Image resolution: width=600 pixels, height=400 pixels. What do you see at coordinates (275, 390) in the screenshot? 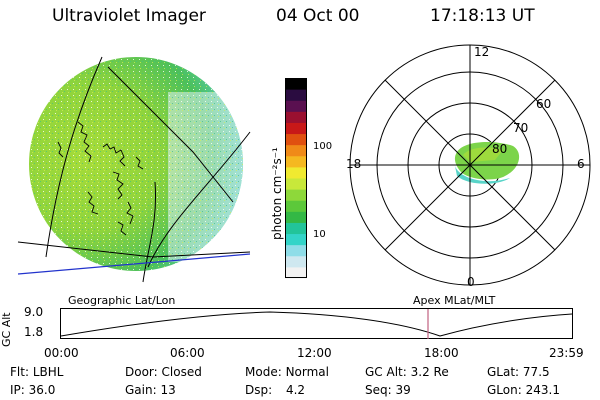
I see `status-dsp: Dsp: 4.2` at bounding box center [275, 390].